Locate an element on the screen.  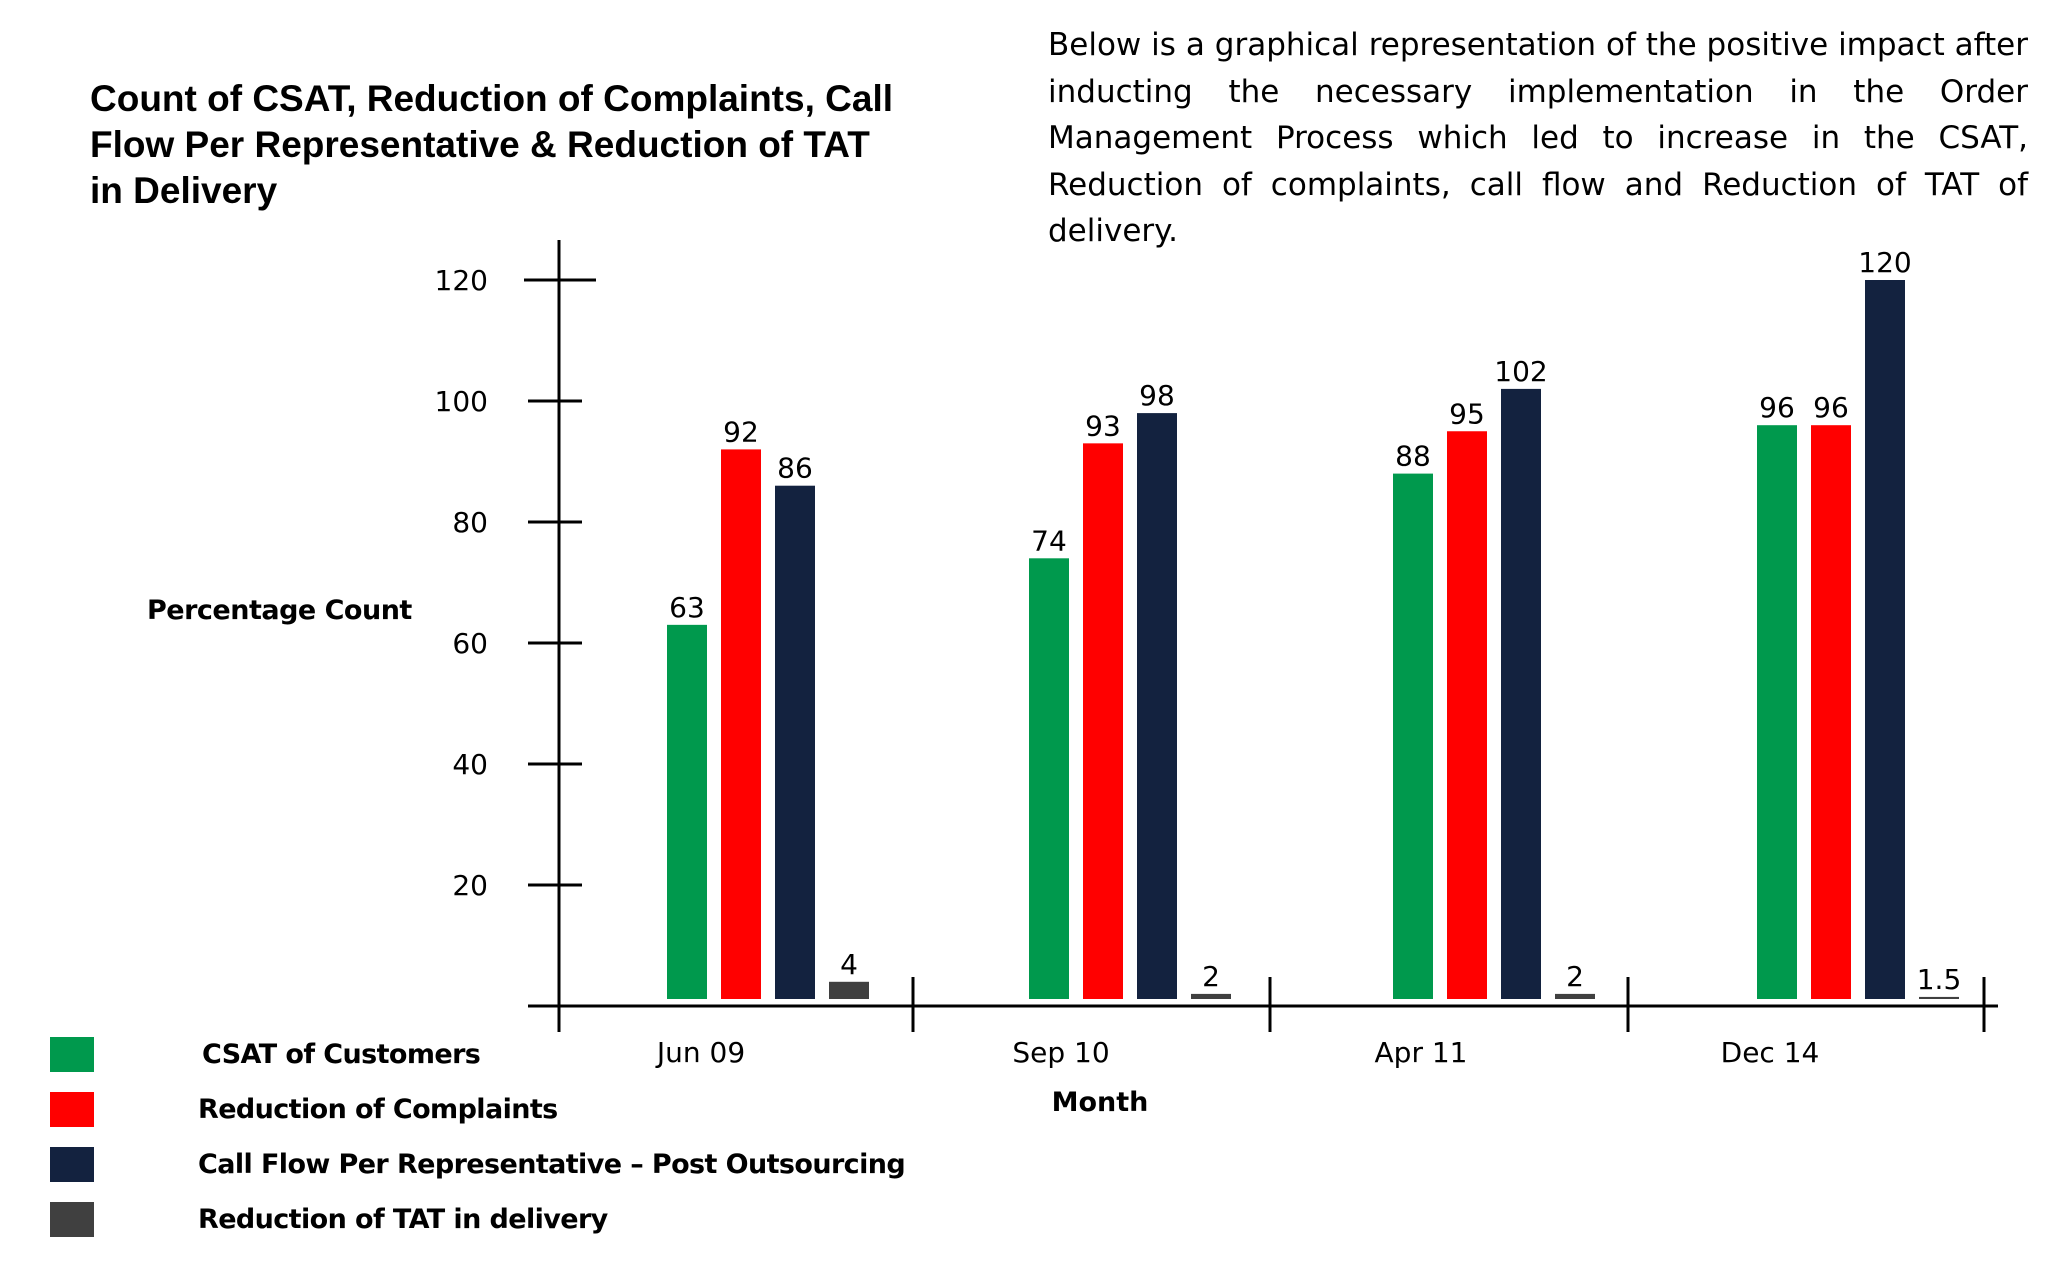
y-tick-label: 120 is located at coordinates (461, 280).